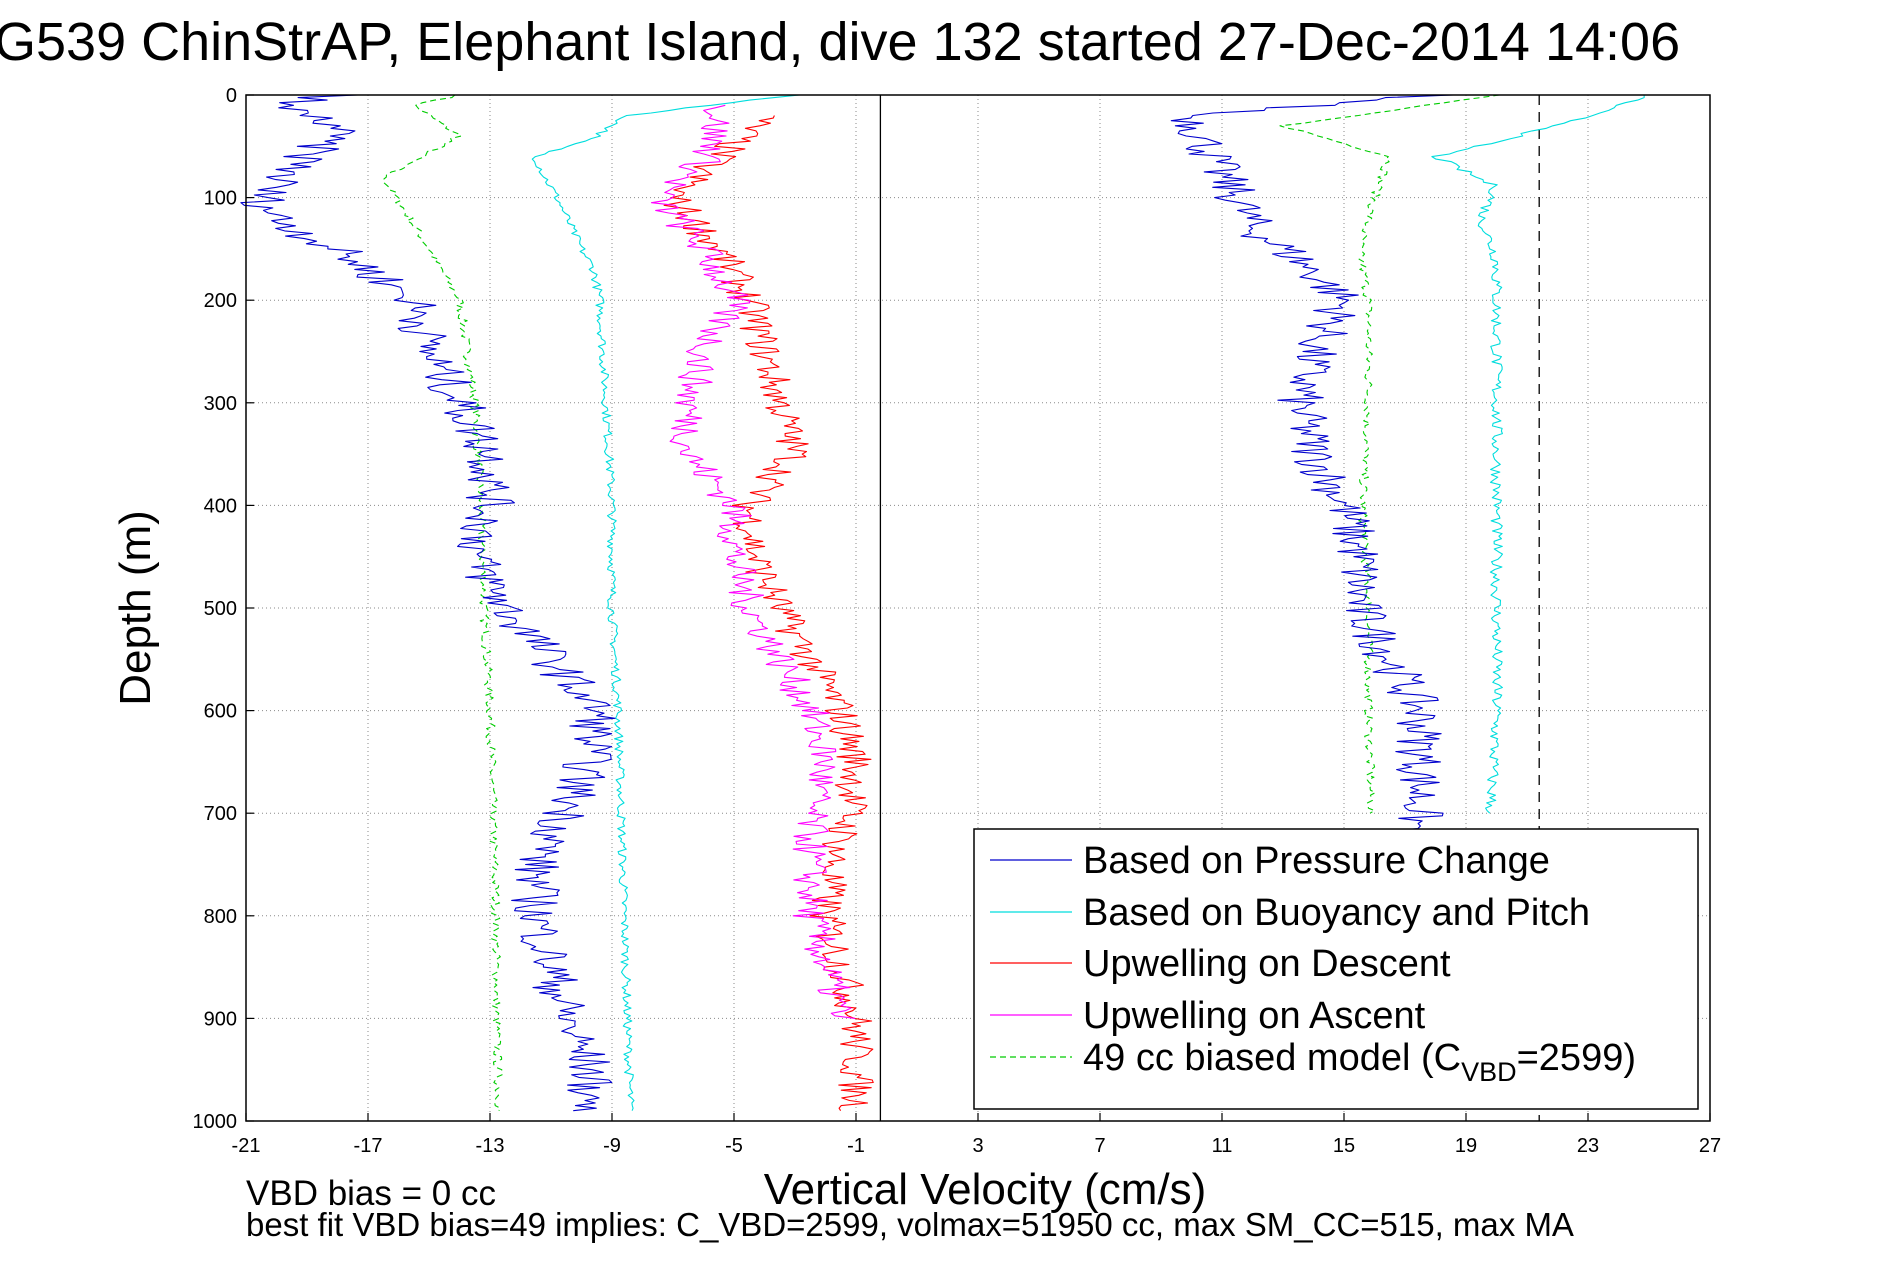 The height and width of the screenshot is (1262, 1891). Describe the element at coordinates (220, 712) in the screenshot. I see `y-tick-label: 600` at that location.